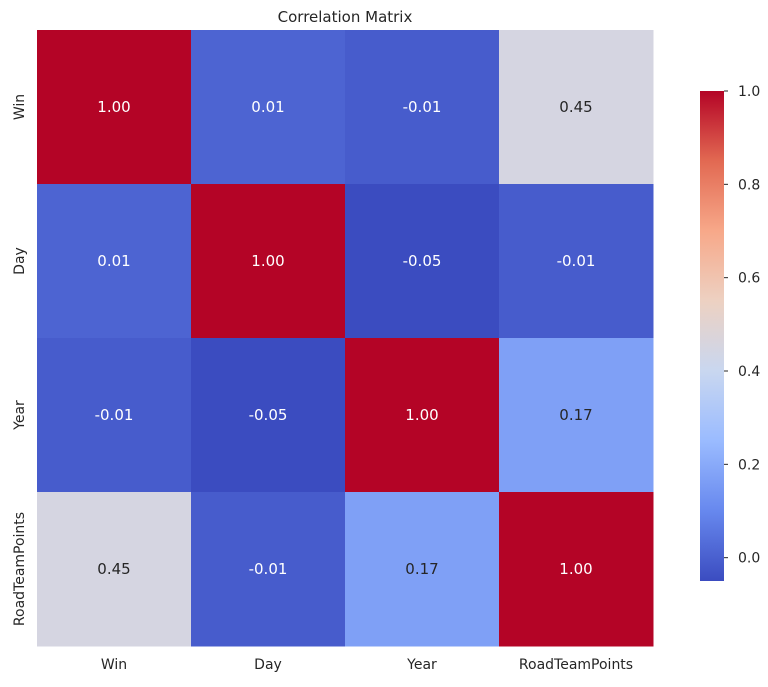 The image size is (768, 687). Describe the element at coordinates (730, 332) in the screenshot. I see `colorbar: 0.0 0.2 0.4 0.6 0.8 1.0` at that location.